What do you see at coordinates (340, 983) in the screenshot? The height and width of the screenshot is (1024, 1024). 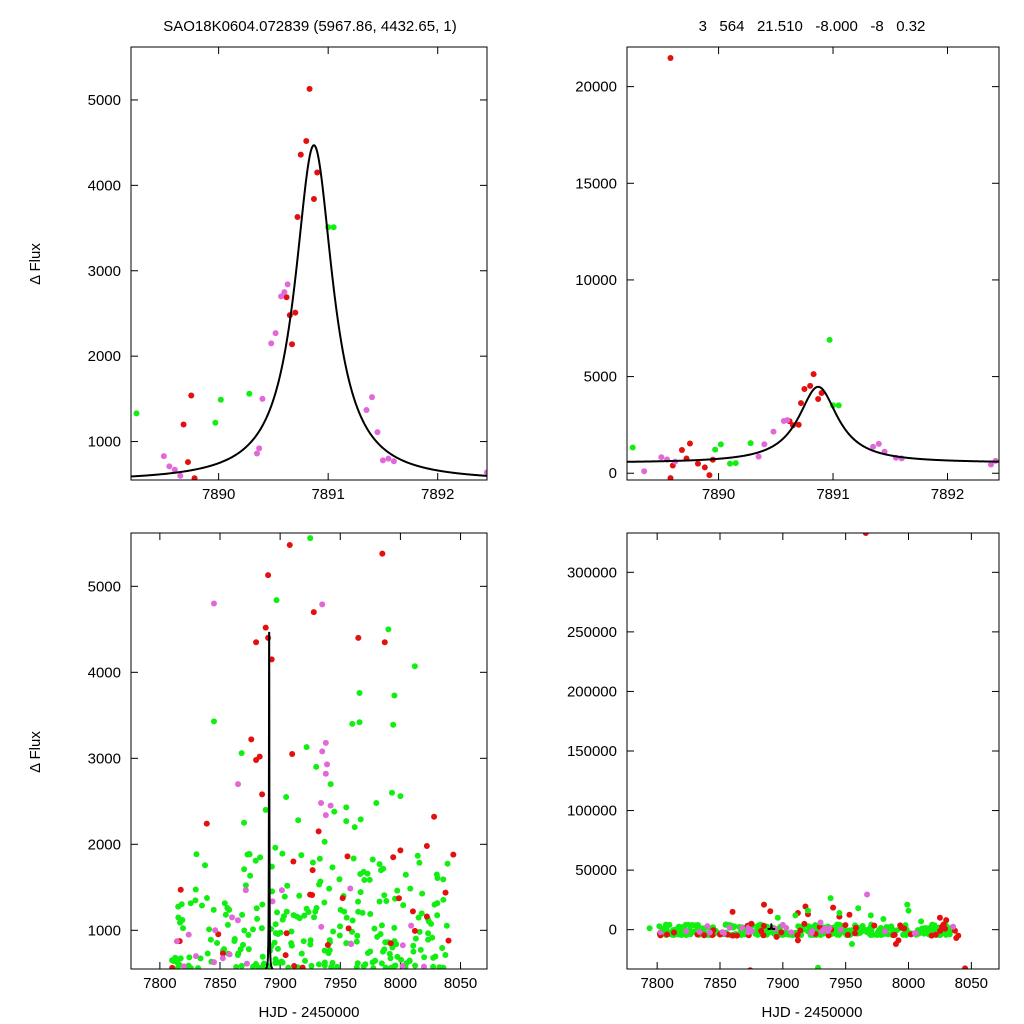 I see `x-tick-label: 7950` at bounding box center [340, 983].